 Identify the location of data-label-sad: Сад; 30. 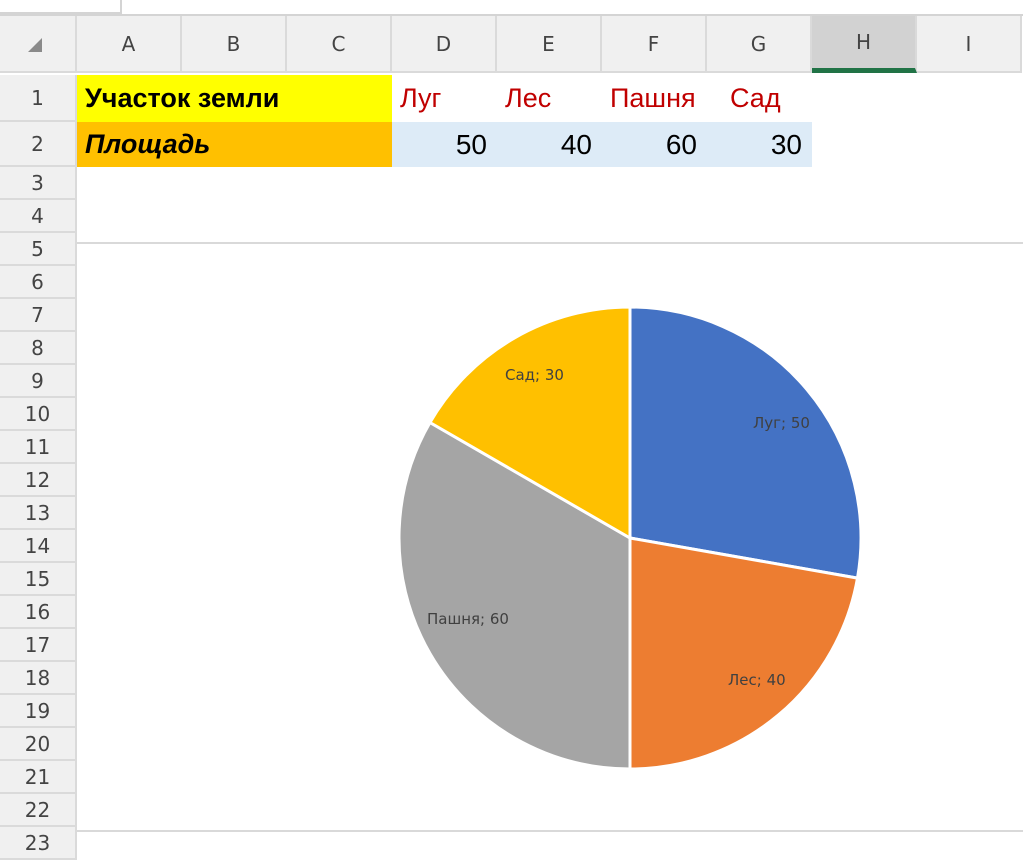
(534, 375).